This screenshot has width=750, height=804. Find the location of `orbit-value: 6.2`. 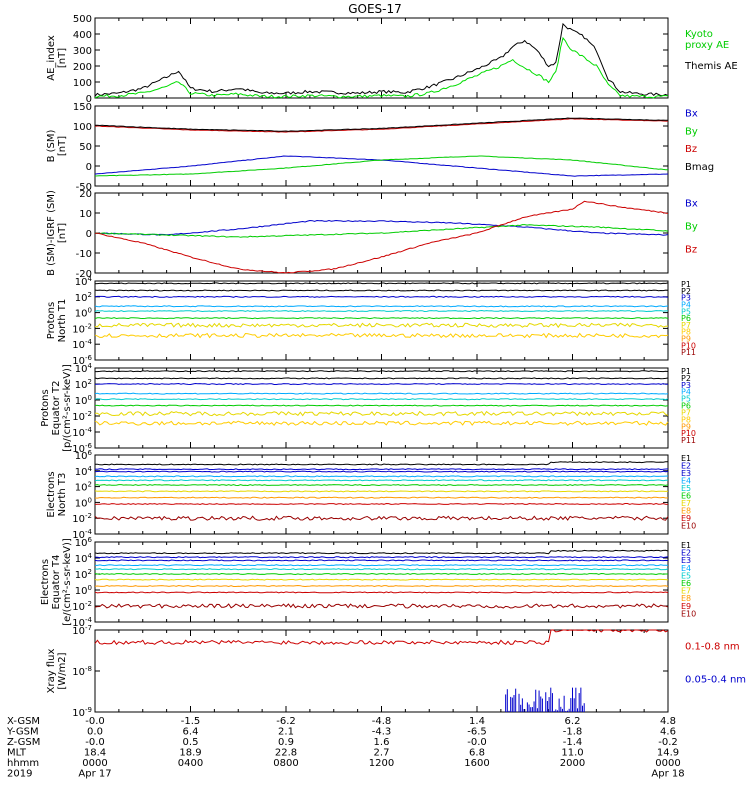

orbit-value: 6.2 is located at coordinates (573, 721).